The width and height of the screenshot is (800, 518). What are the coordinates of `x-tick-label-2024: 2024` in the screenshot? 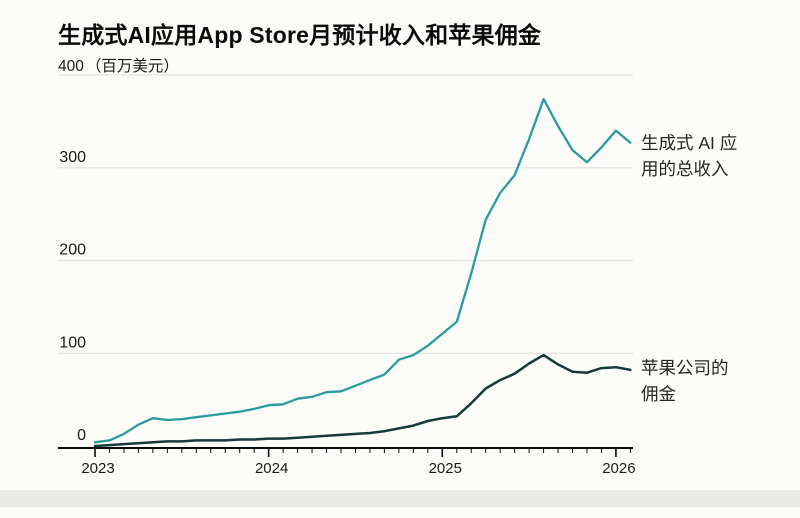 It's located at (271, 468).